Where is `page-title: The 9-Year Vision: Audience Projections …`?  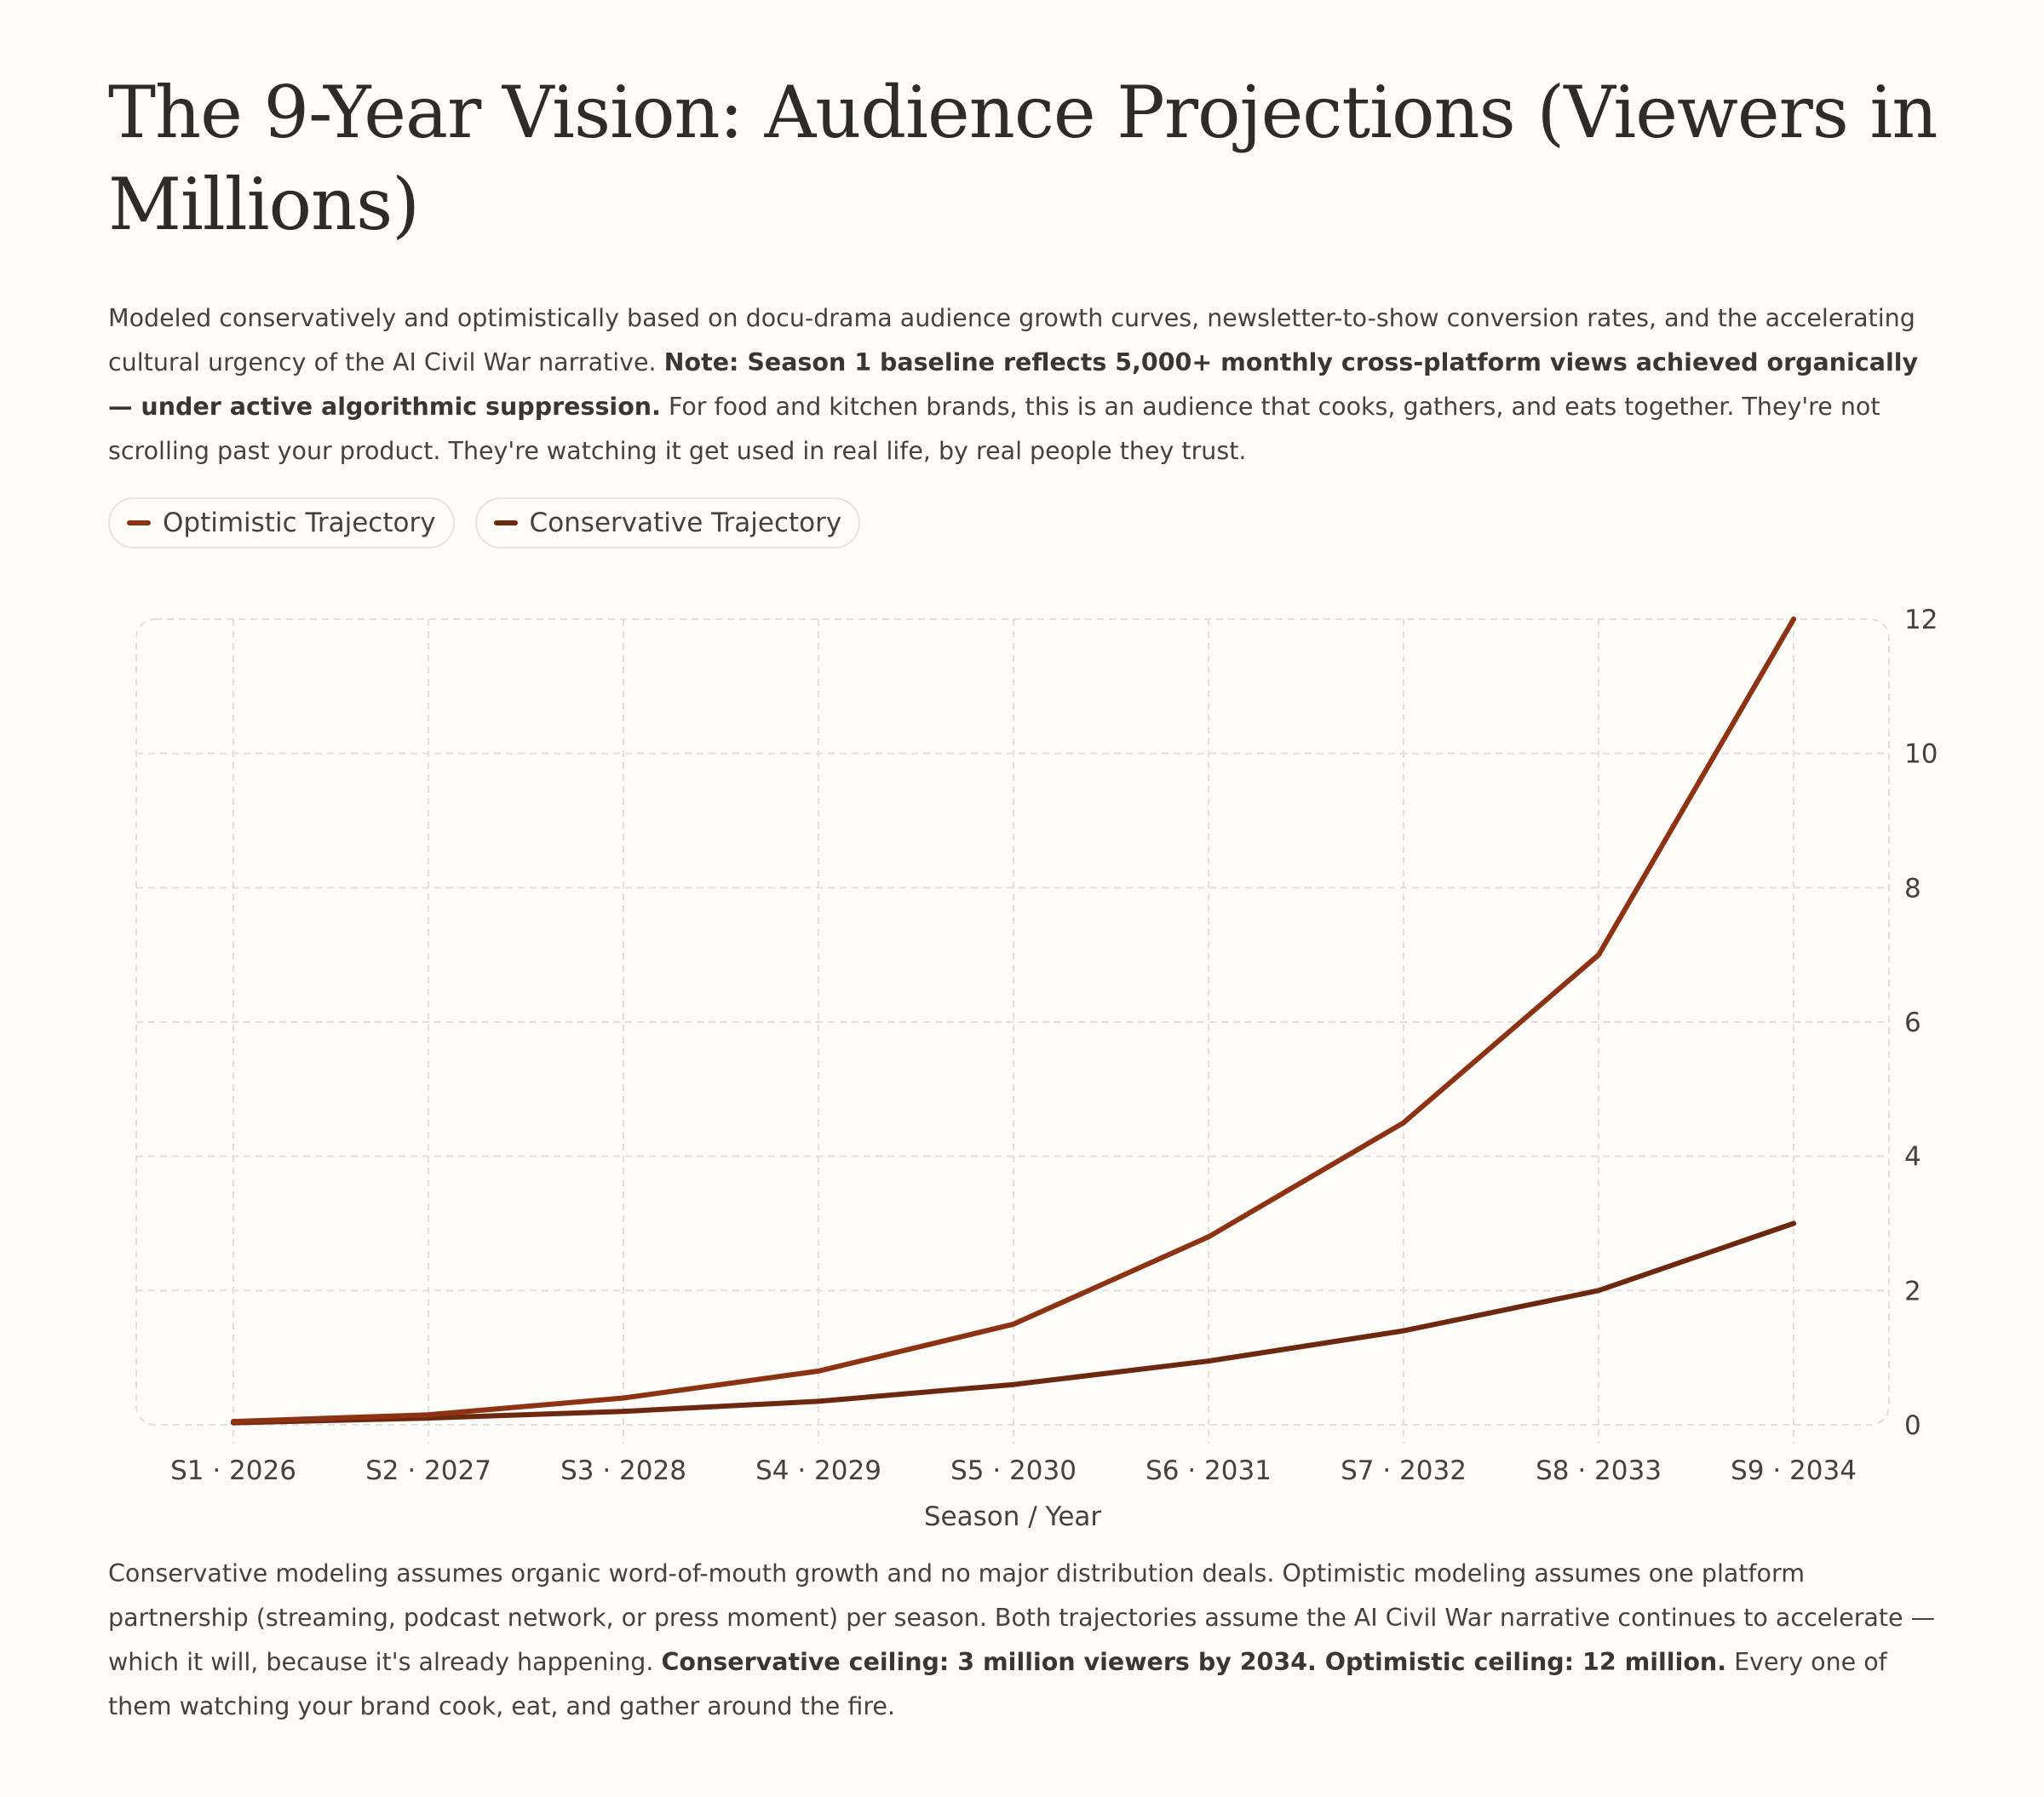 page-title: The 9-Year Vision: Audience Projections … is located at coordinates (1023, 158).